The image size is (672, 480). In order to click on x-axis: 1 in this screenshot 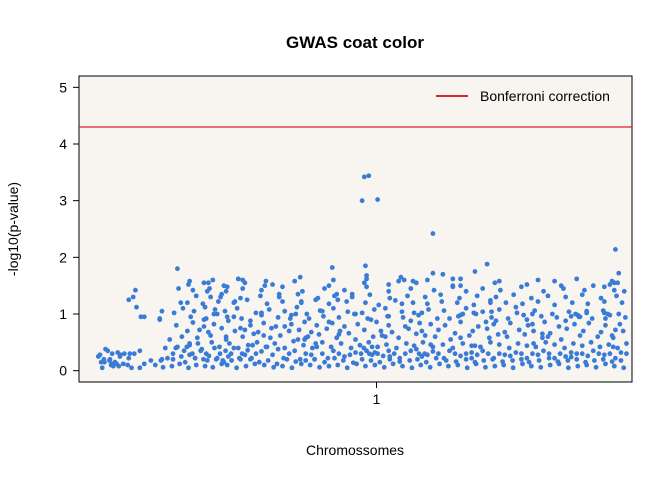, I will do `click(377, 394)`.